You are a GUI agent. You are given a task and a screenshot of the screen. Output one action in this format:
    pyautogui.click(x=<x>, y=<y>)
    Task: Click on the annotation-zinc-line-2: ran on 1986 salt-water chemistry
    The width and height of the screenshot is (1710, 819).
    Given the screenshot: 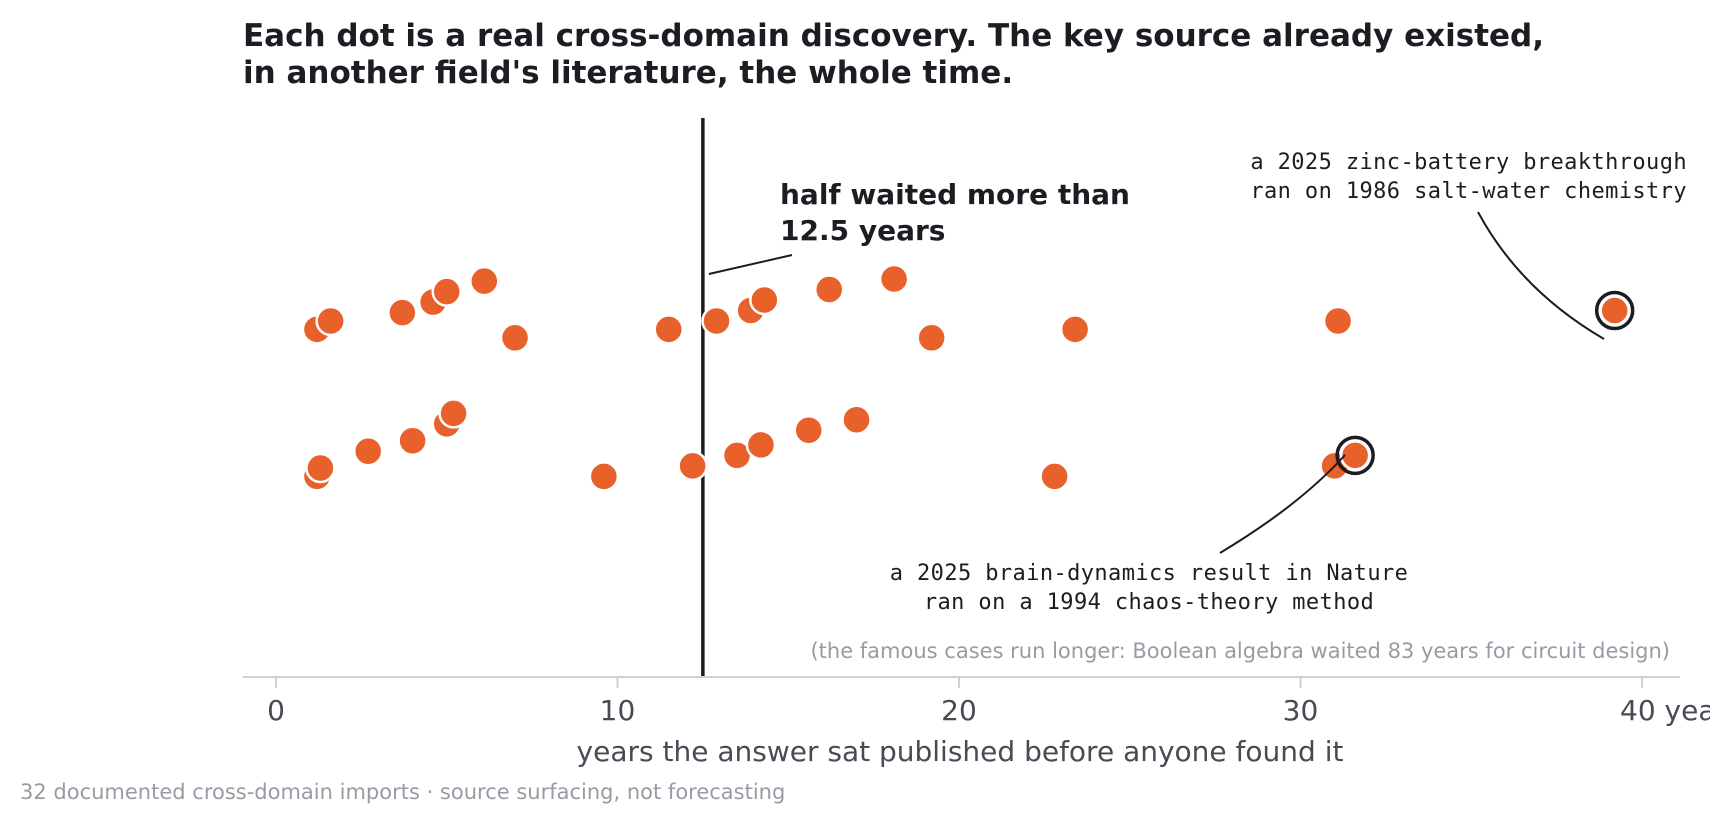 What is the action you would take?
    pyautogui.click(x=1468, y=191)
    